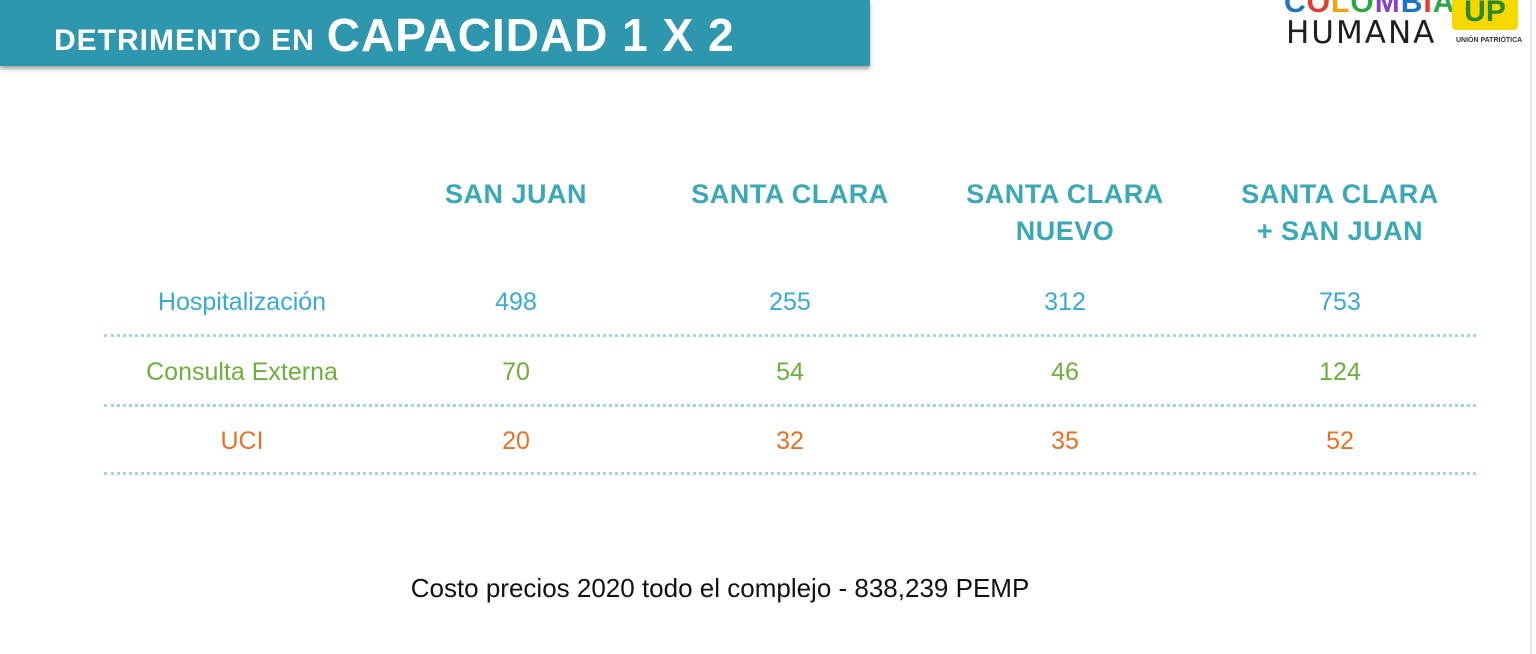 The image size is (1536, 654). Describe the element at coordinates (1531, 327) in the screenshot. I see `slide-border` at that location.